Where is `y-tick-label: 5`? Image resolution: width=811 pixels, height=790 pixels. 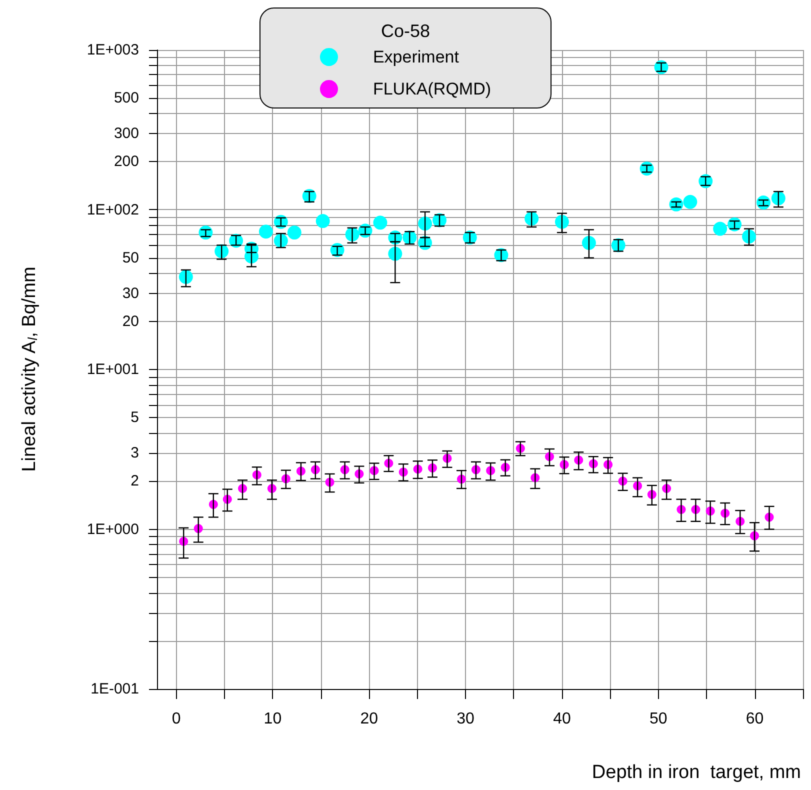 y-tick-label: 5 is located at coordinates (134, 417).